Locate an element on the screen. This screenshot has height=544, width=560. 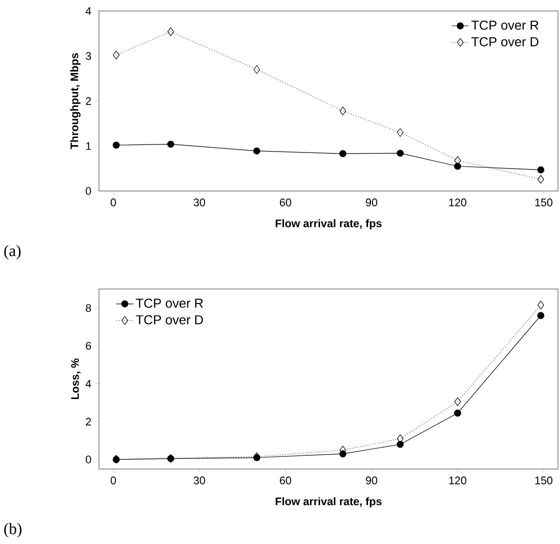
y-axis-title: Loss, % is located at coordinates (75, 379).